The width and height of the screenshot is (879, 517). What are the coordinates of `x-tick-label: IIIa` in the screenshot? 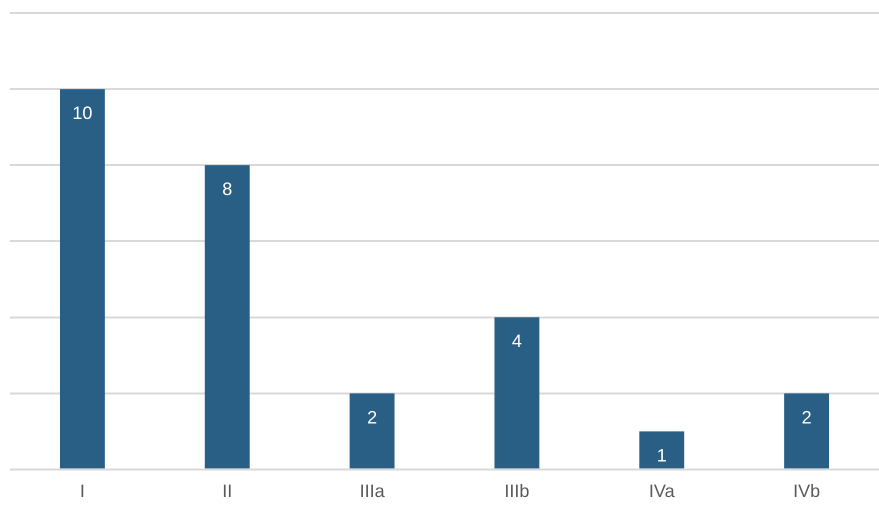 It's located at (373, 491).